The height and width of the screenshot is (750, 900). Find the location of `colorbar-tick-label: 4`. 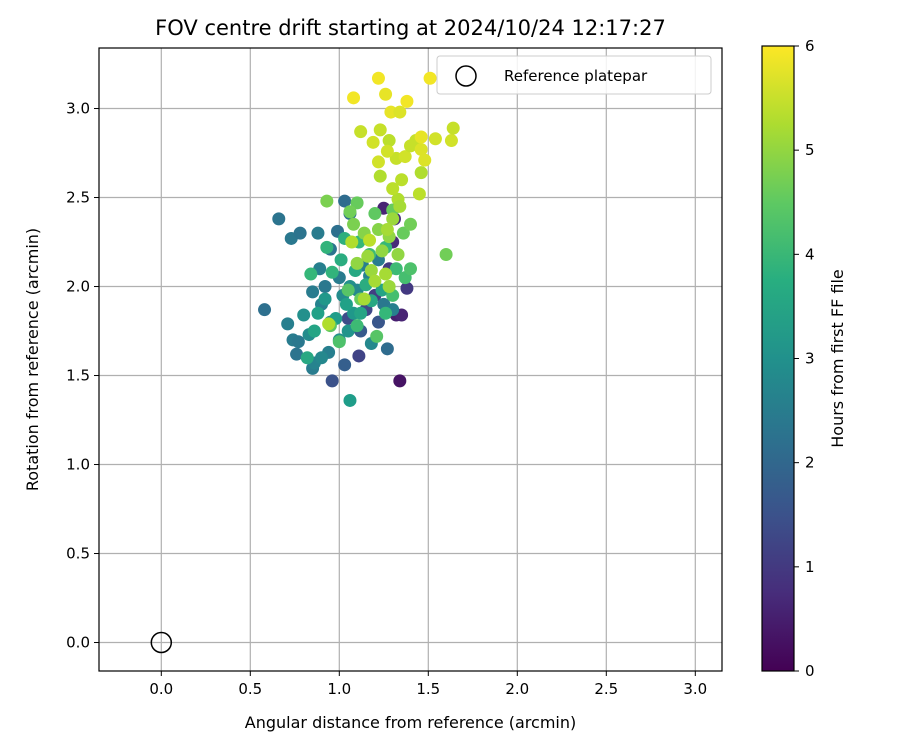

colorbar-tick-label: 4 is located at coordinates (810, 254).